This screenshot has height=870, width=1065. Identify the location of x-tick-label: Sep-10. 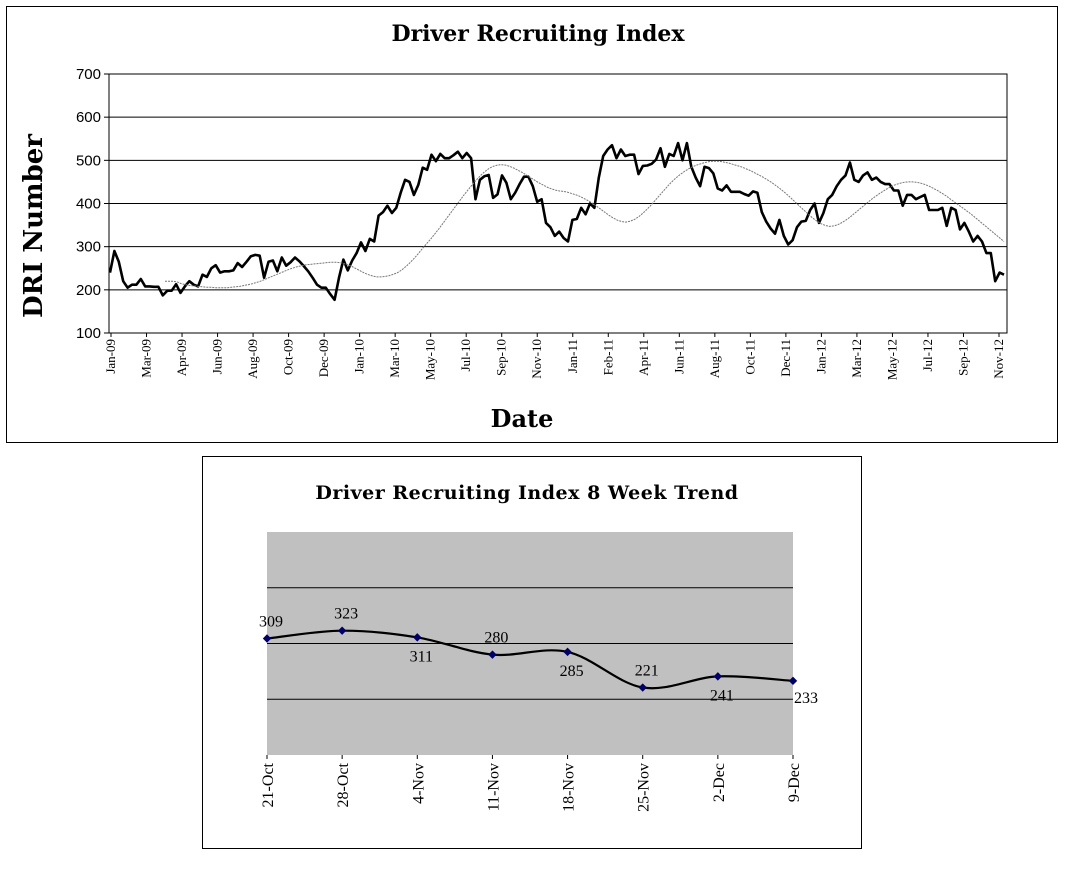
(501, 357).